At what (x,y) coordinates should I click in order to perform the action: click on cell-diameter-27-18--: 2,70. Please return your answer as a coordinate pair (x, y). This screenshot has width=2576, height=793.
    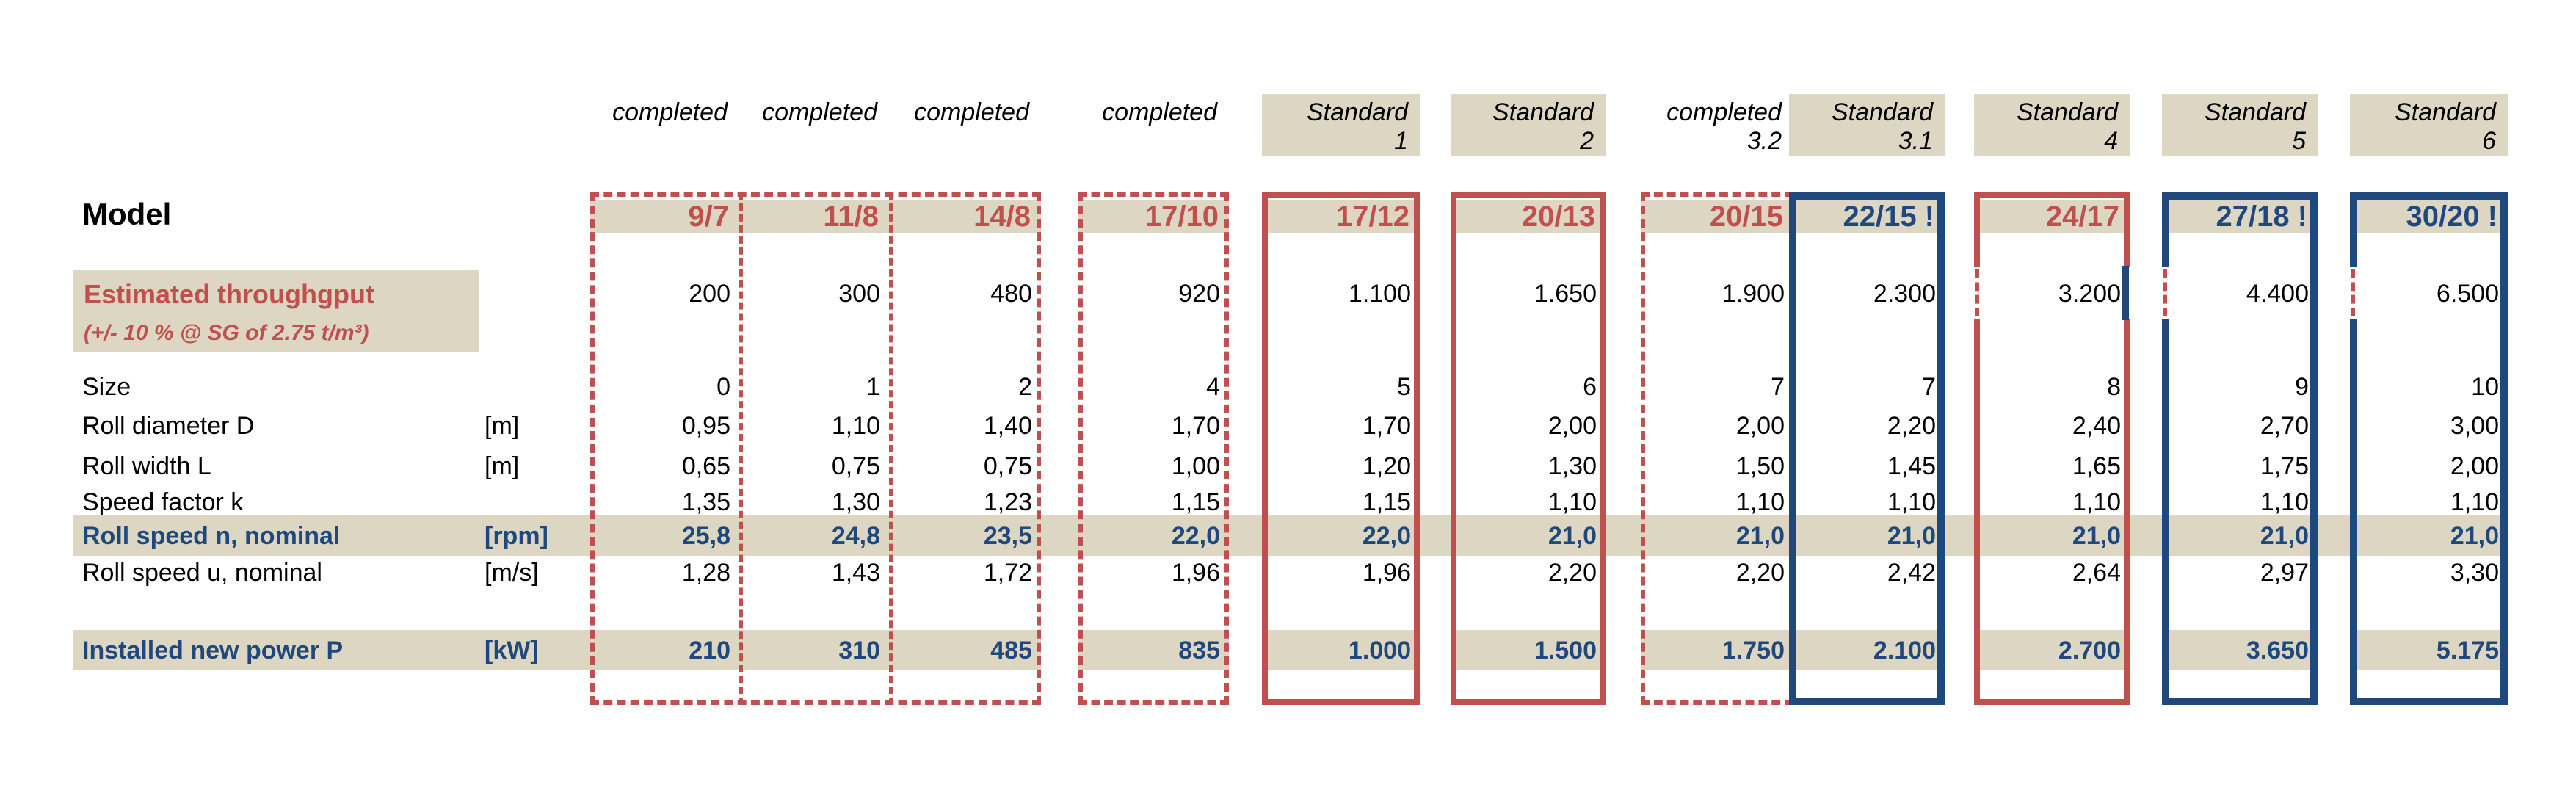
    Looking at the image, I should click on (2284, 426).